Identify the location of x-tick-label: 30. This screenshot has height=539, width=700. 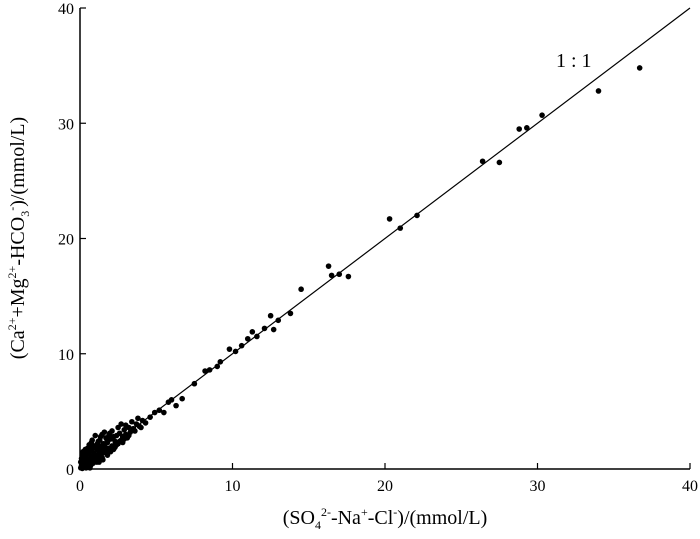
(538, 486).